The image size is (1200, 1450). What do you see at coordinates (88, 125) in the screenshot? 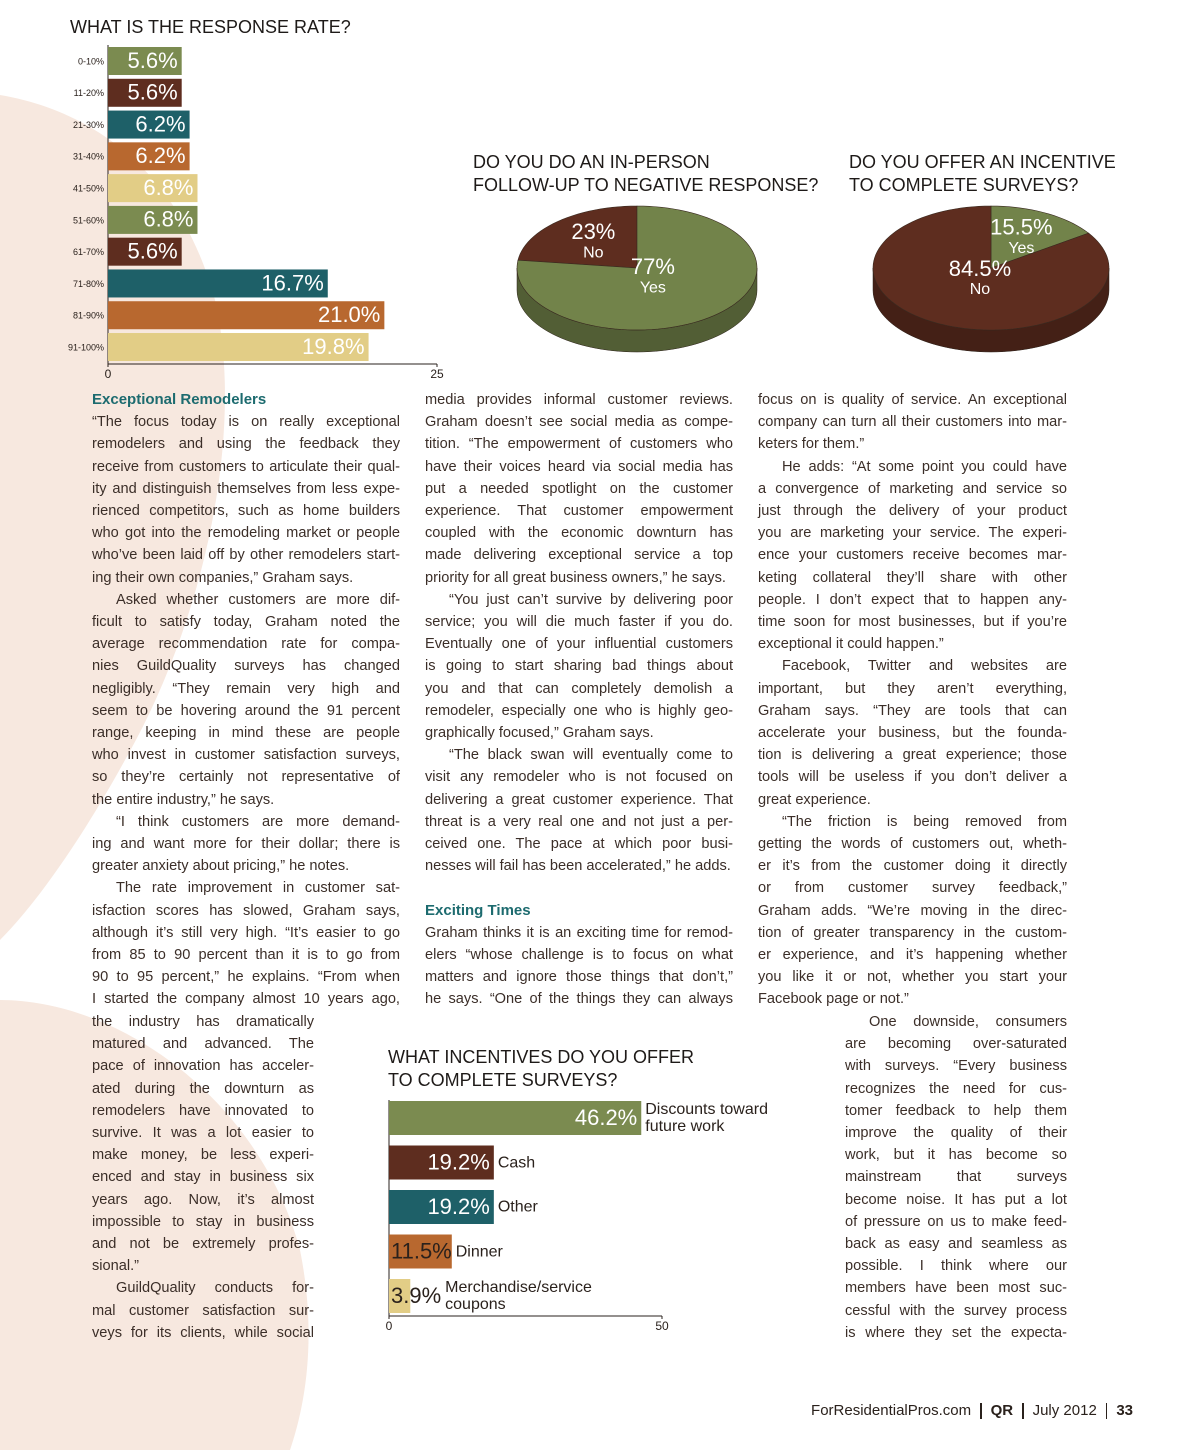
I see `category-label: 21-30%` at bounding box center [88, 125].